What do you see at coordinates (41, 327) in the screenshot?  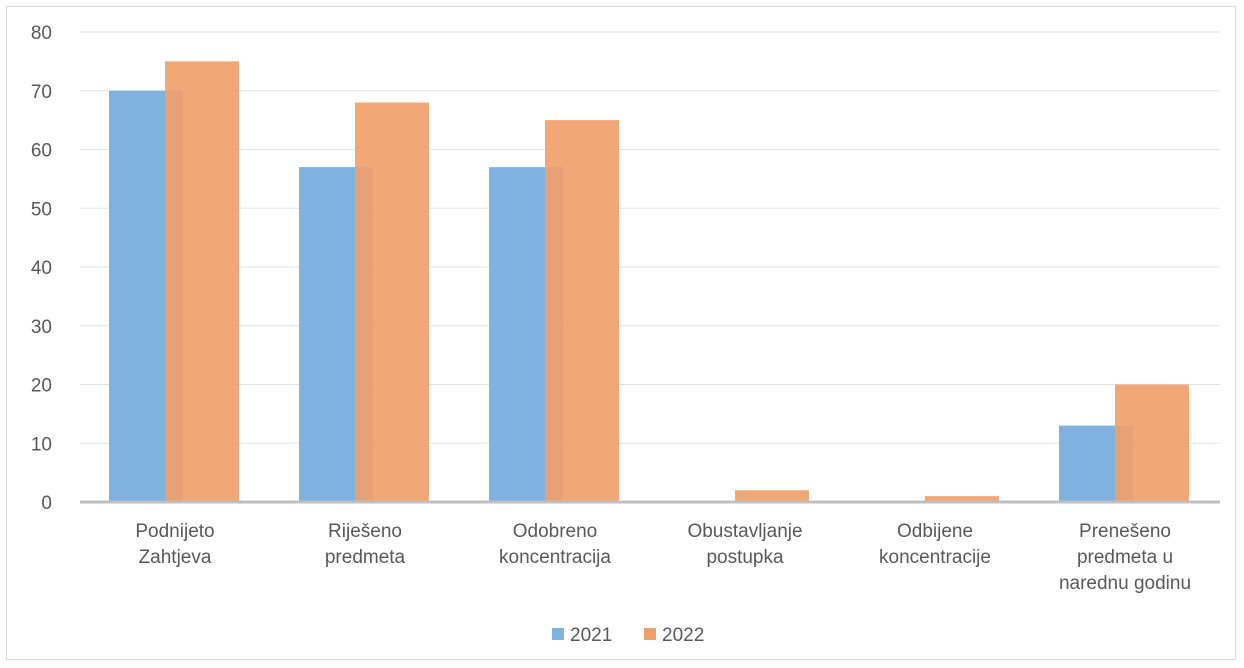 I see `y-tick-label: 30` at bounding box center [41, 327].